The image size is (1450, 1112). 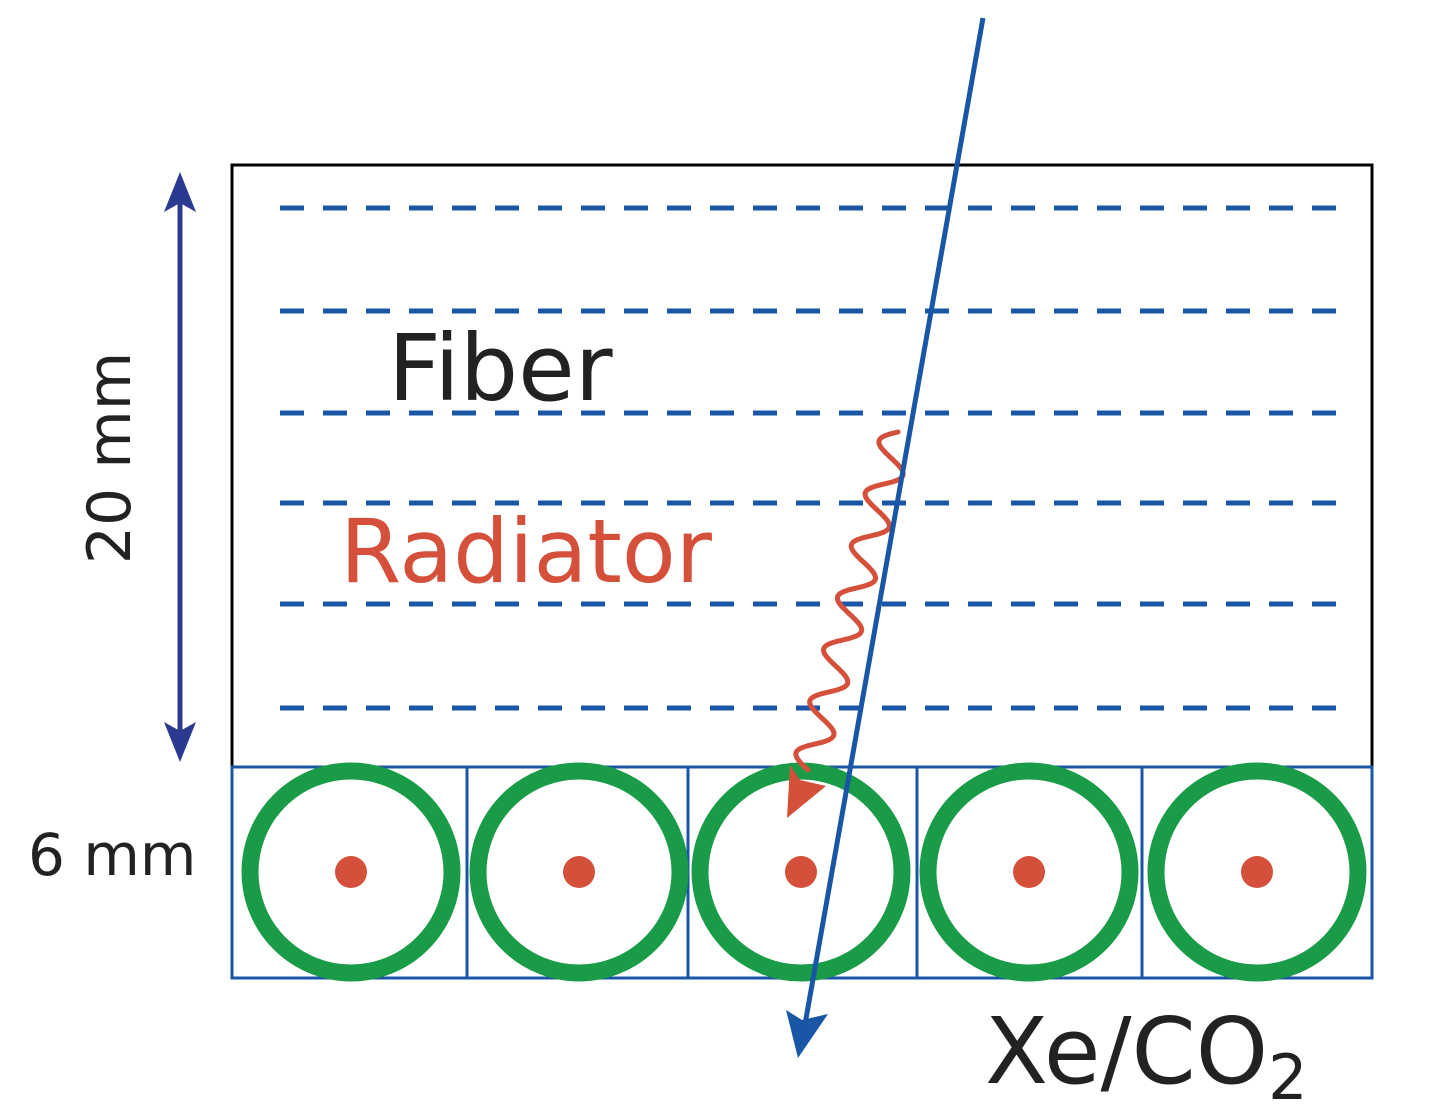 What do you see at coordinates (500, 368) in the screenshot?
I see `fiber-label: Fiber` at bounding box center [500, 368].